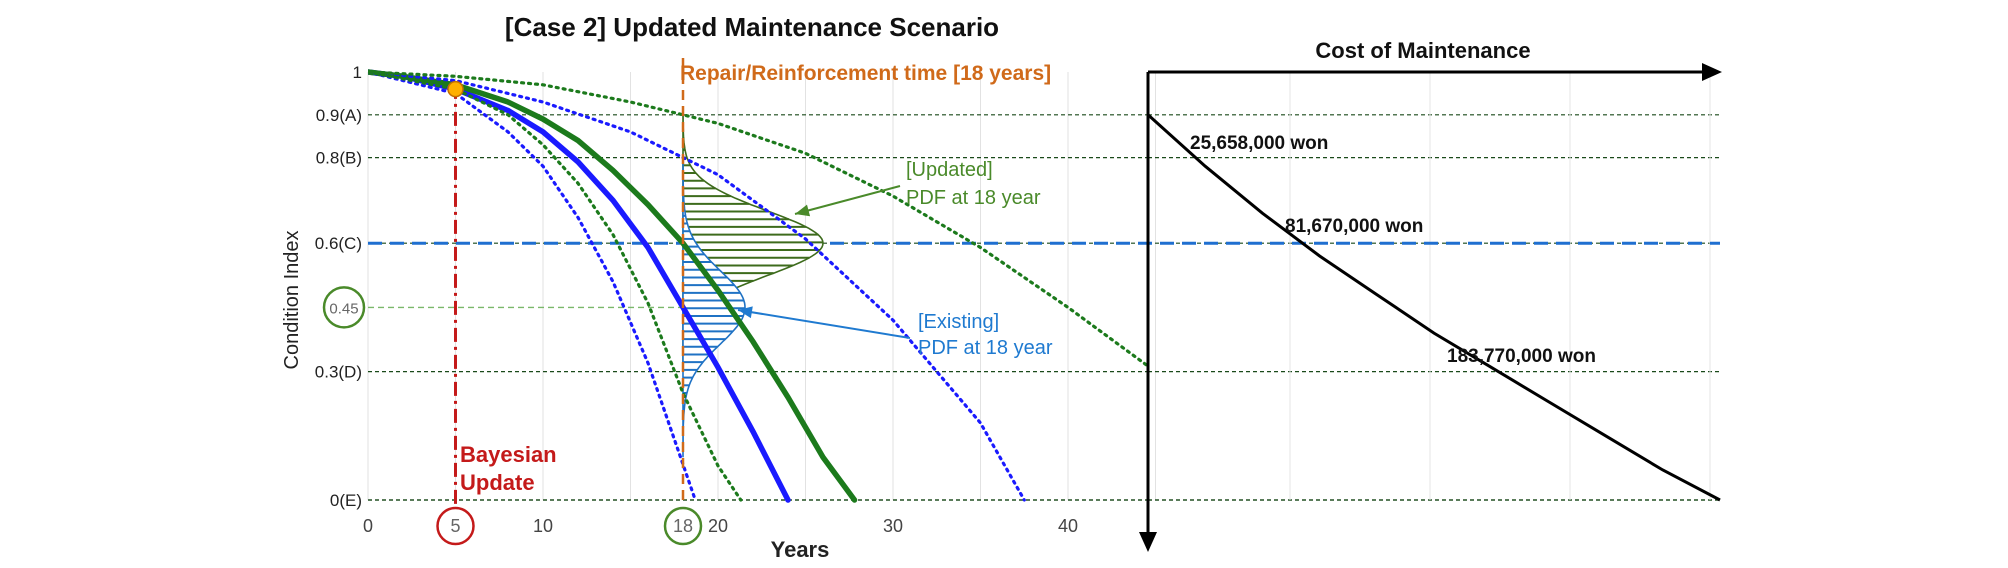 The height and width of the screenshot is (568, 2008). I want to click on x-tick-label: 0, so click(368, 526).